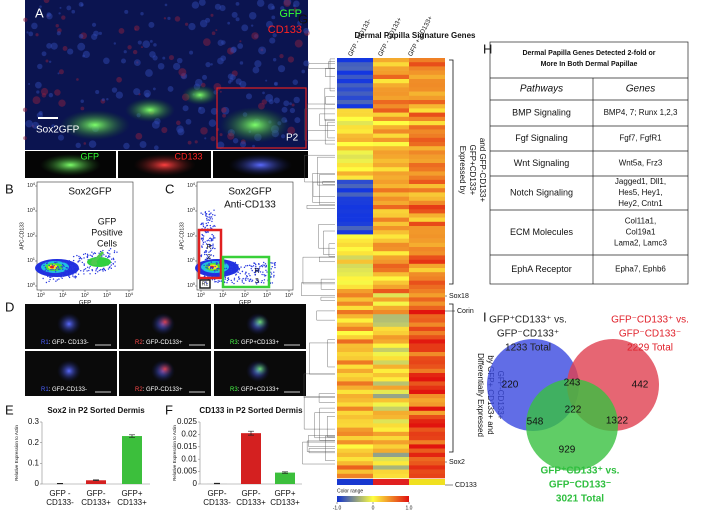 Image resolution: width=703 pixels, height=512 pixels. Describe the element at coordinates (327, 298) in the screenshot. I see `dendrogram` at that location.